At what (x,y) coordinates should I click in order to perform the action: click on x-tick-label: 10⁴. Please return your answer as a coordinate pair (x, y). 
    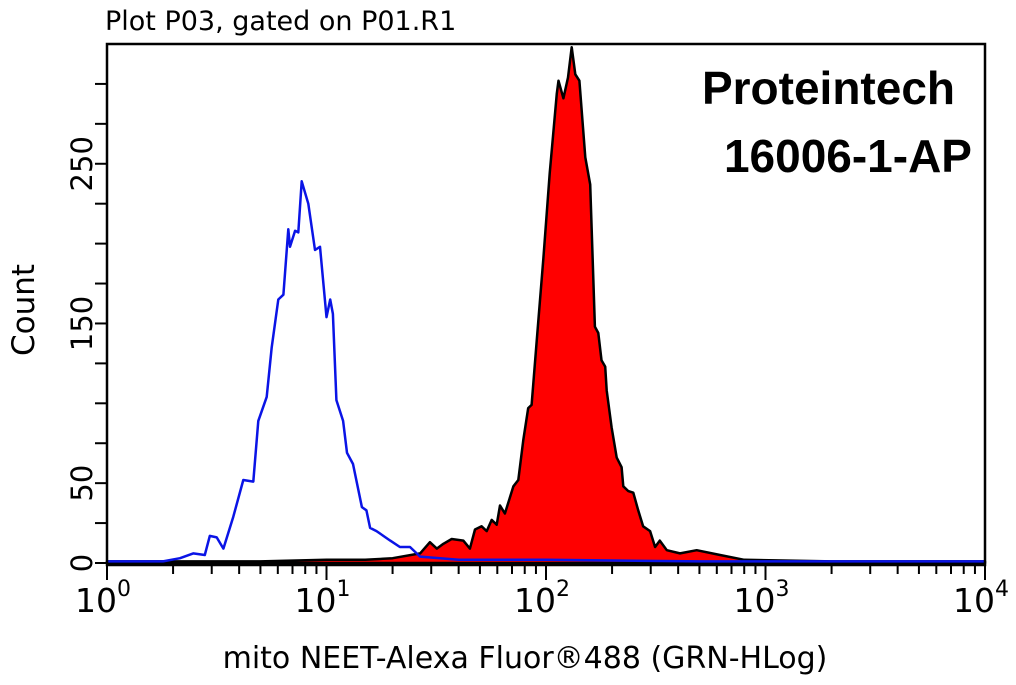
    Looking at the image, I should click on (981, 598).